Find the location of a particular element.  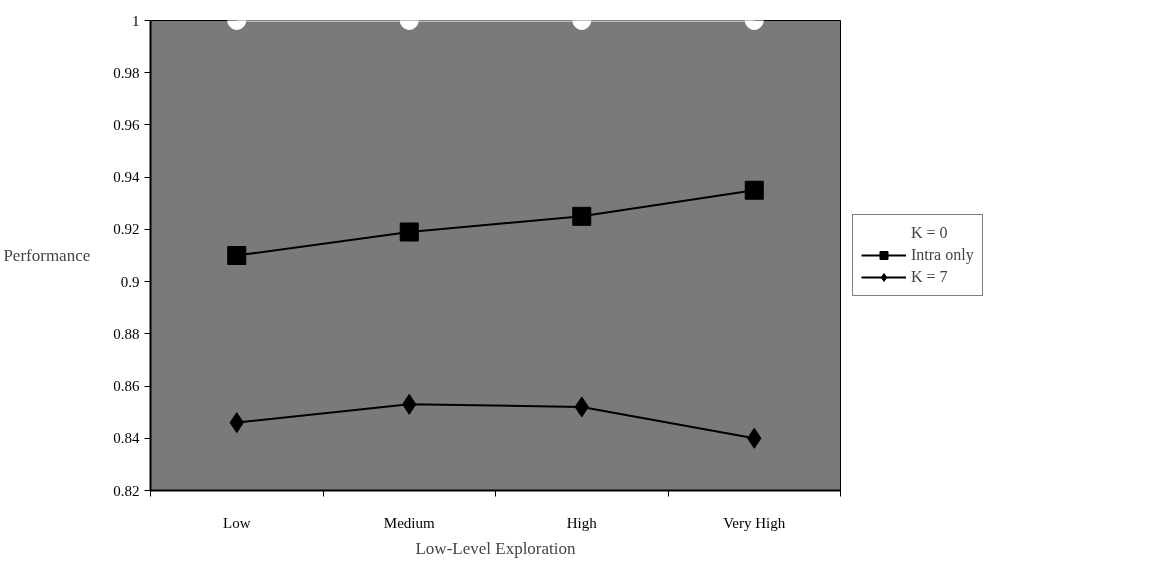

y-tick-label: 0.82 is located at coordinates (126, 490).